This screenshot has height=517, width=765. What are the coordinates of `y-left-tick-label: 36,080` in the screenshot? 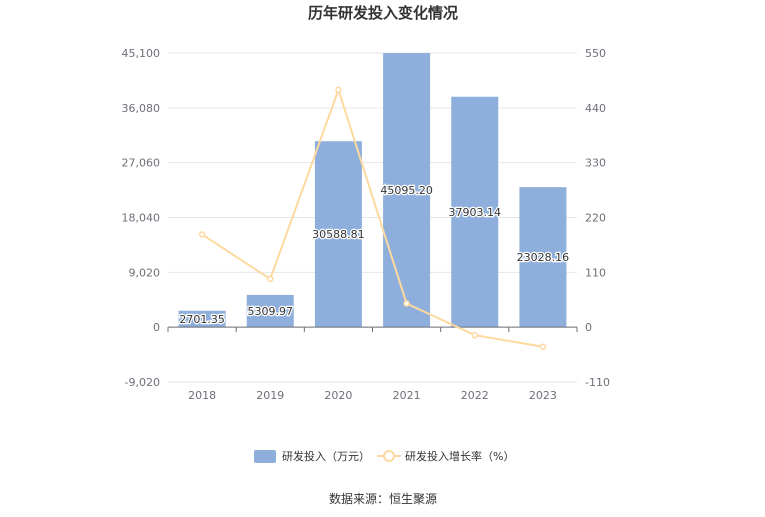 It's located at (141, 108).